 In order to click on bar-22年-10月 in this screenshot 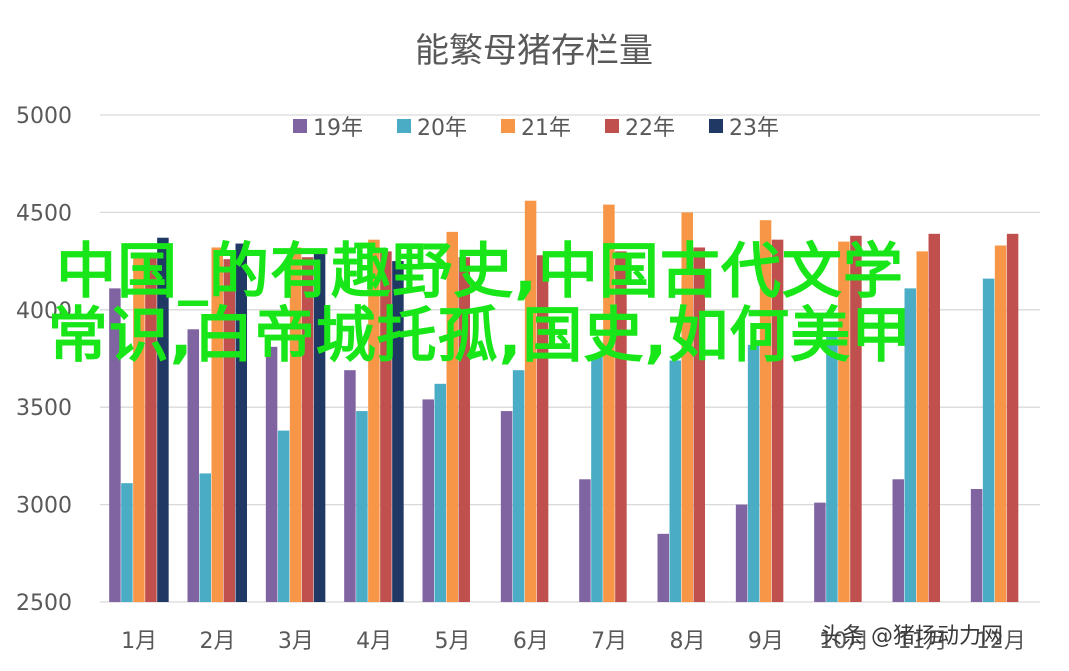, I will do `click(856, 418)`.